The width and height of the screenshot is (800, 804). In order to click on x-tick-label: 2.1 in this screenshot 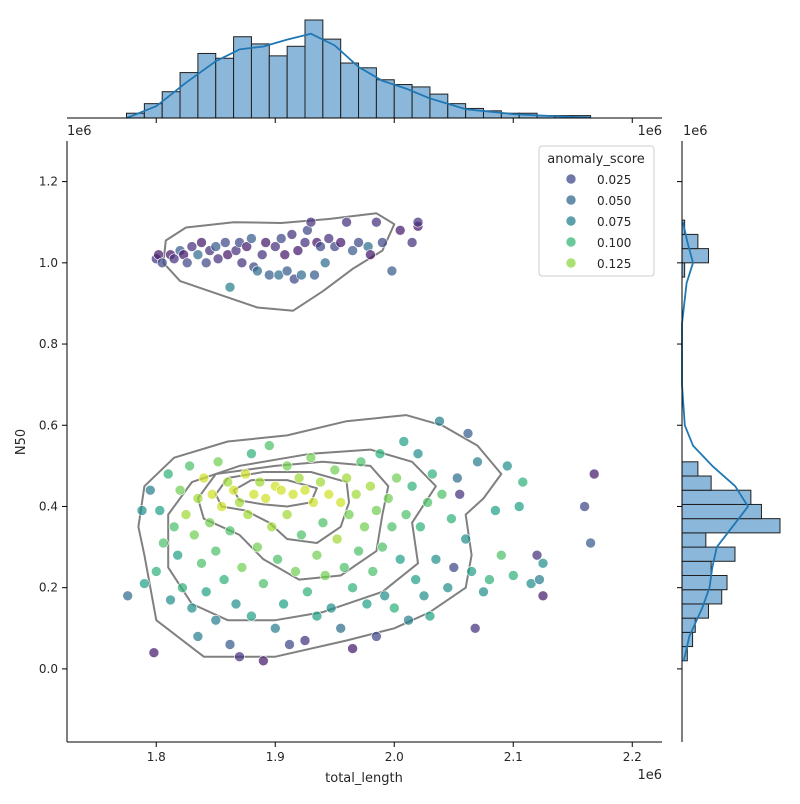, I will do `click(513, 757)`.